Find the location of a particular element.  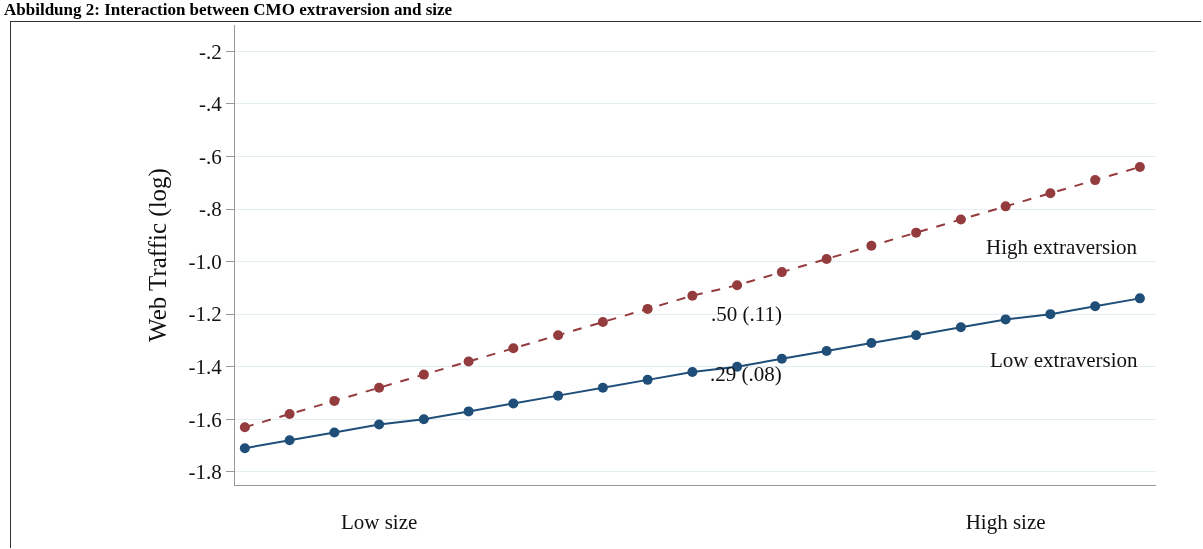

y-tick-label: -1.2 is located at coordinates (205, 314).